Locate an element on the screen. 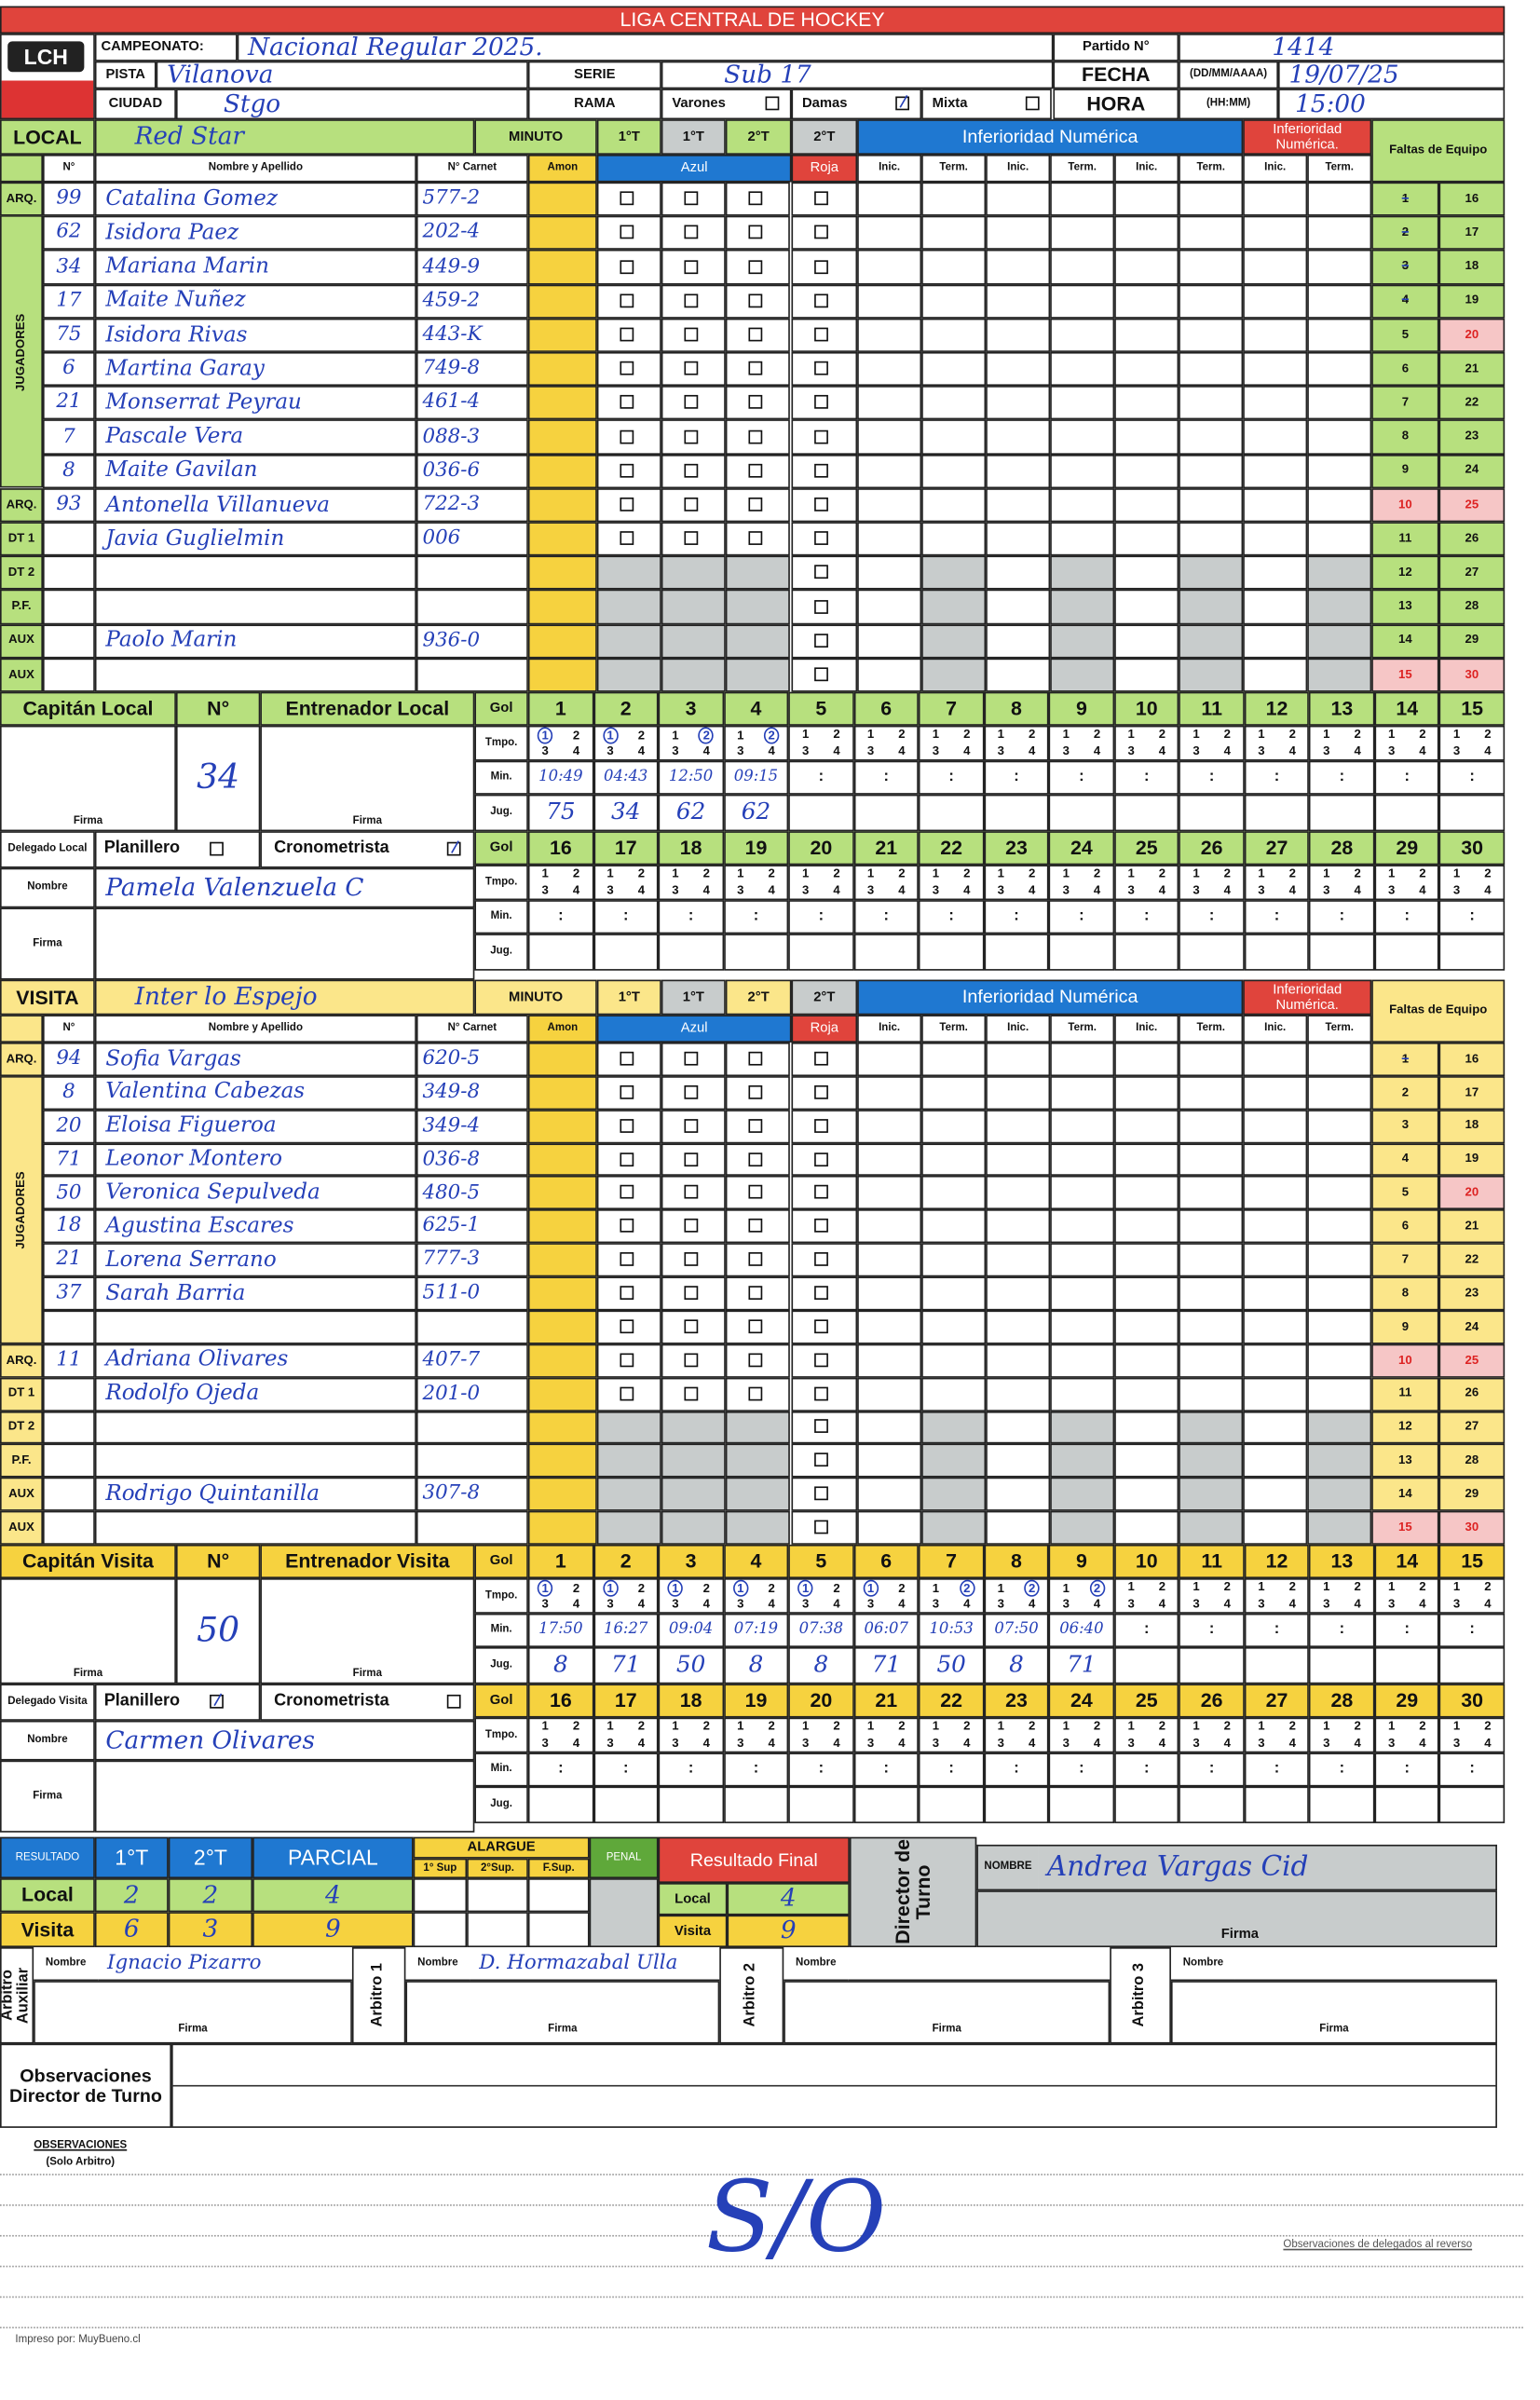  delegado-signature is located at coordinates (284, 943).